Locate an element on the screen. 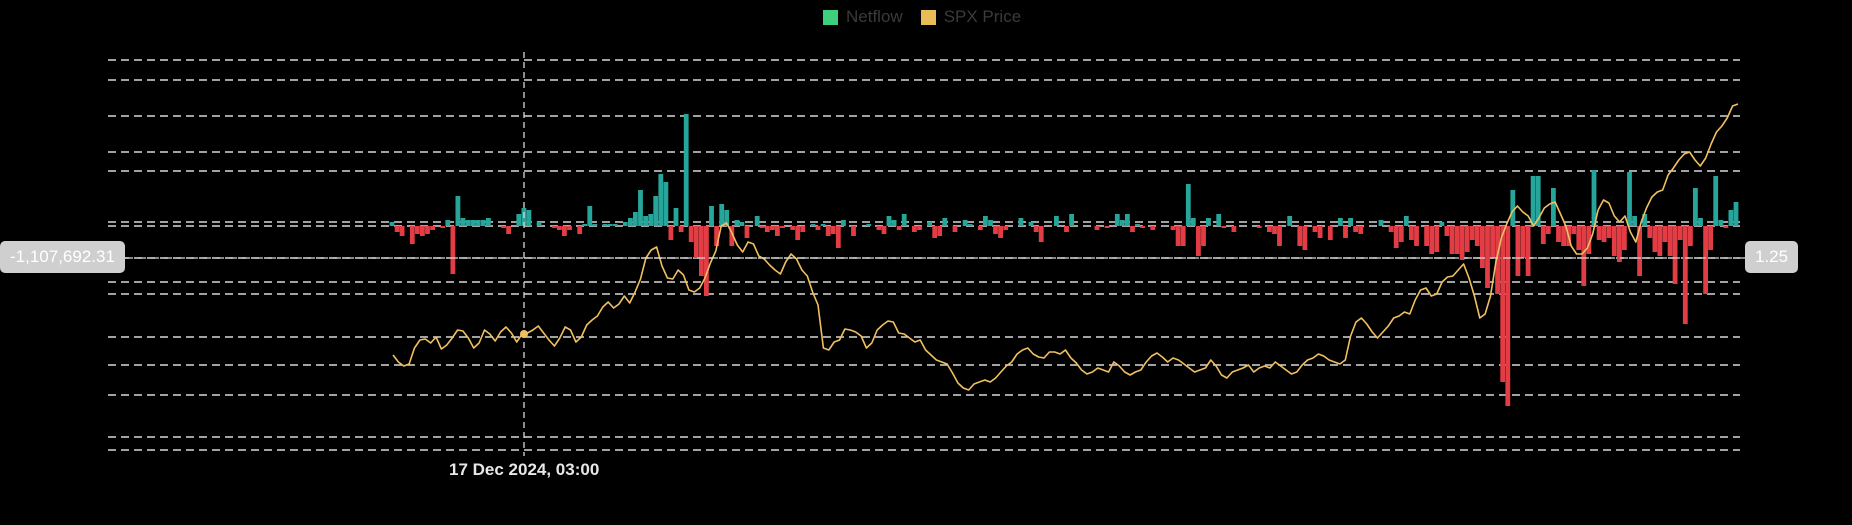 This screenshot has width=1852, height=525. legend-item-netflow: Netflow is located at coordinates (863, 17).